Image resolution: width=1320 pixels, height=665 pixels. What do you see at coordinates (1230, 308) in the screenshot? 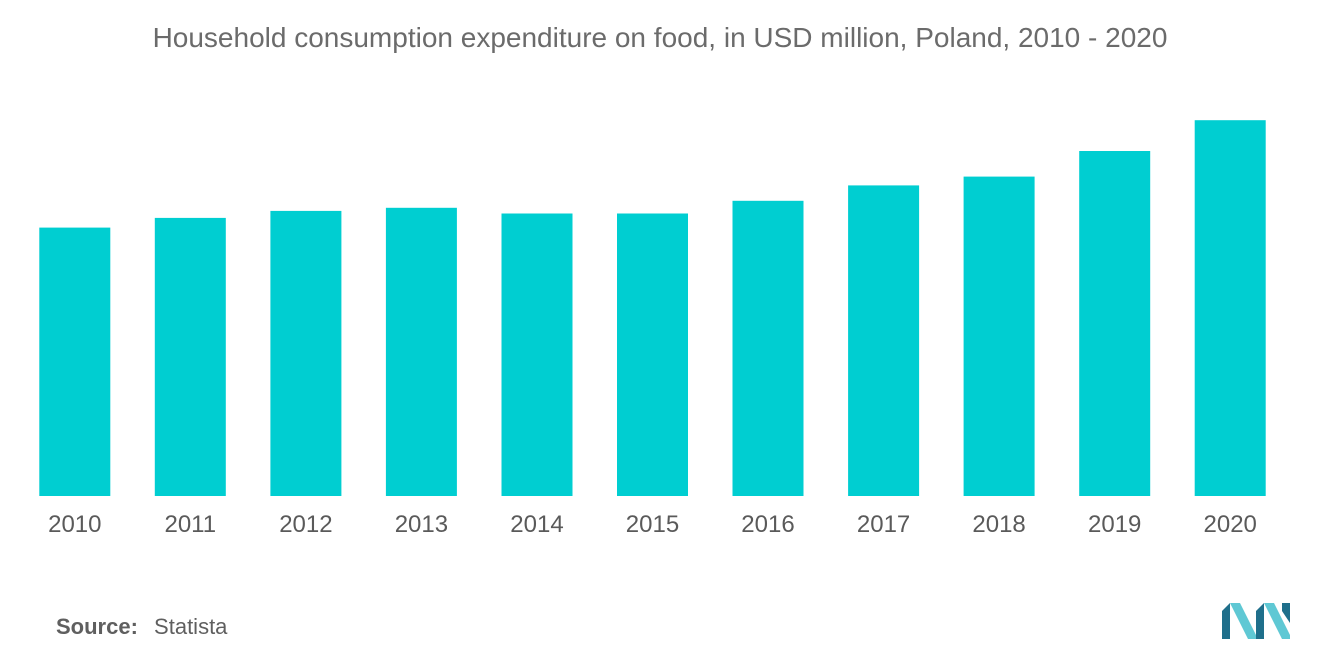
I see `bar-2020` at bounding box center [1230, 308].